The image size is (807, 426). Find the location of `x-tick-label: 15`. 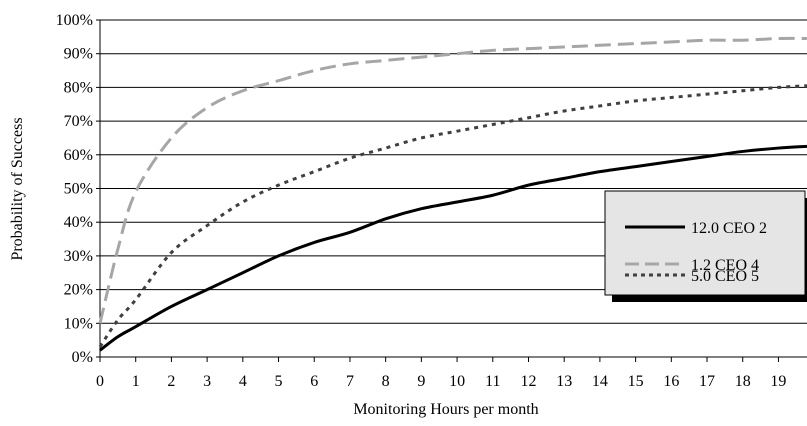

x-tick-label: 15 is located at coordinates (636, 381).